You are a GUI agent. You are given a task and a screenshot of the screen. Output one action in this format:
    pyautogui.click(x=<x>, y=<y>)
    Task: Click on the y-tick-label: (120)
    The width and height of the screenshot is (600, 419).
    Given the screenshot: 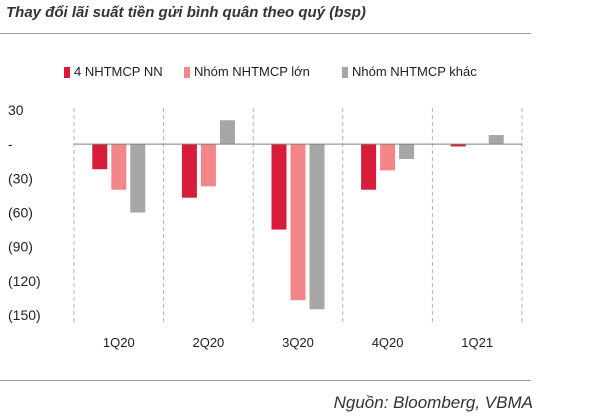 What is the action you would take?
    pyautogui.click(x=24, y=281)
    